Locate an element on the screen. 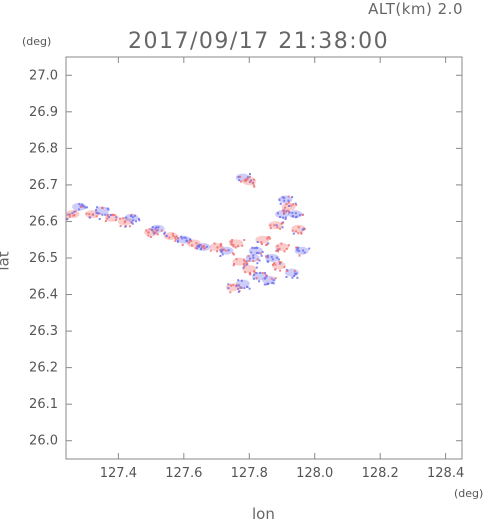 The width and height of the screenshot is (491, 523). x-tick-label: 127.8 is located at coordinates (249, 473).